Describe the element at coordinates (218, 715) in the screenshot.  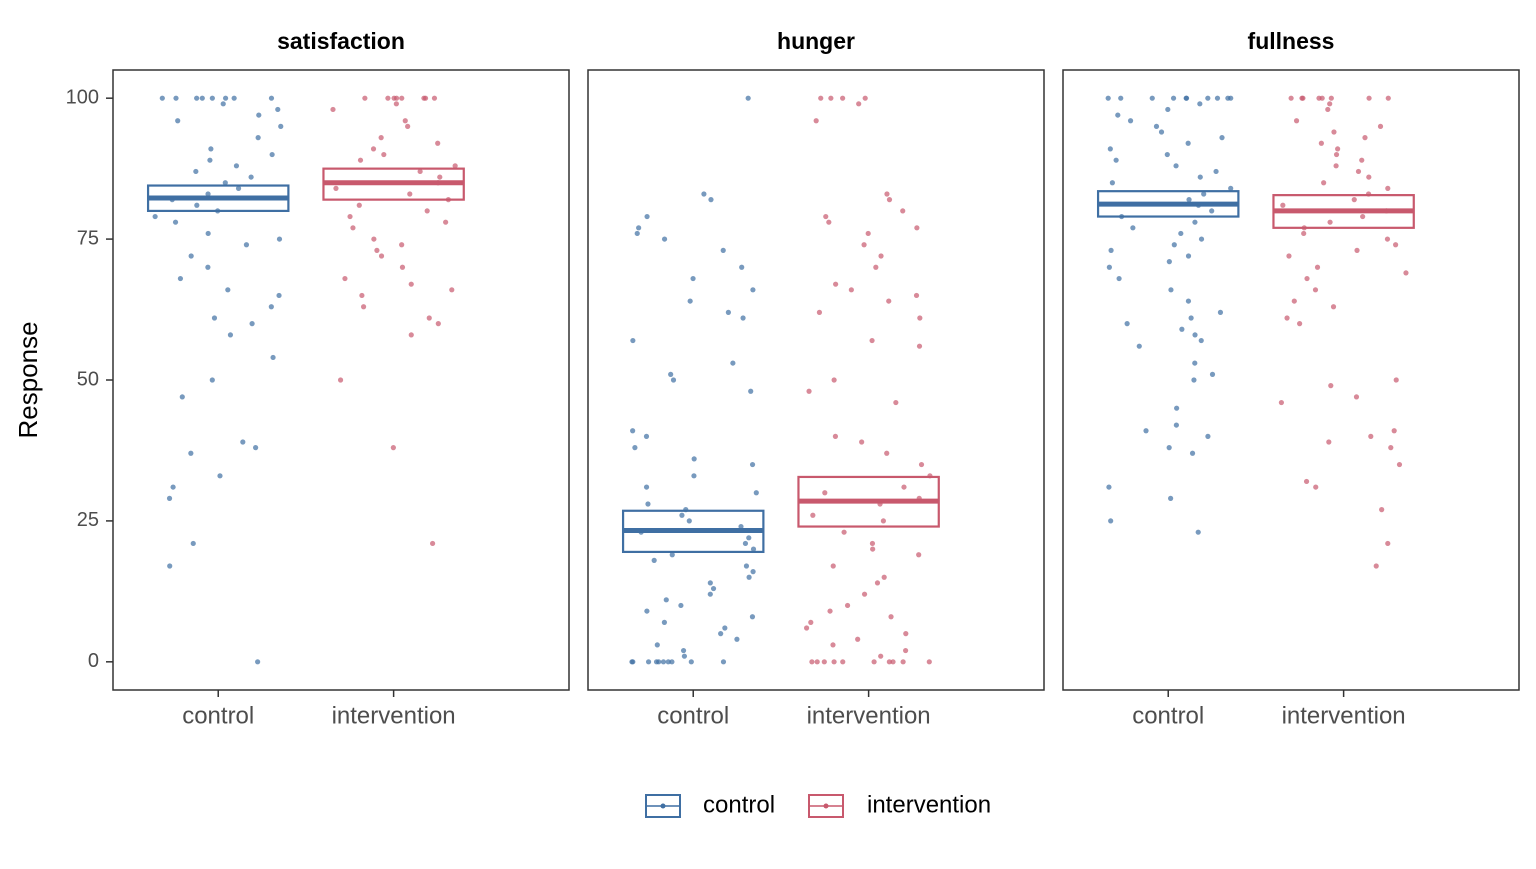
I see `x-tick-label: control` at that location.